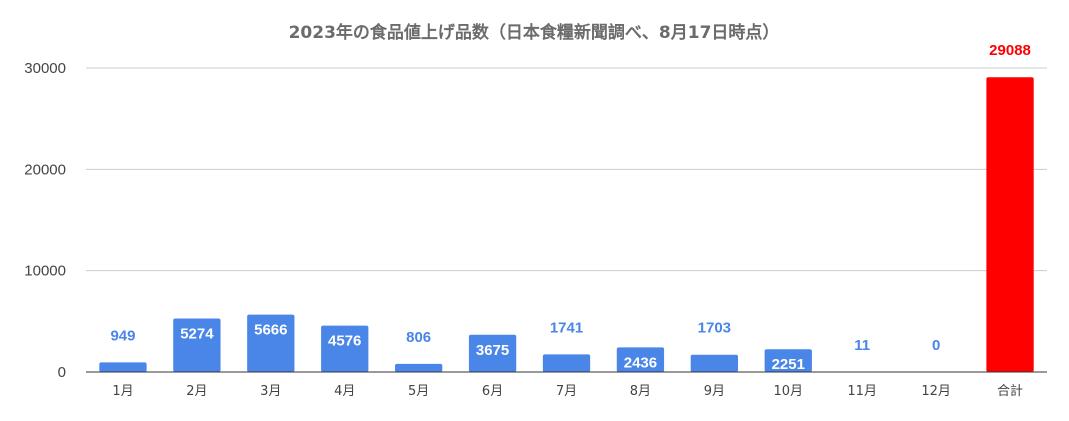 This screenshot has width=1069, height=421. I want to click on x-tick-label: 1月, so click(122, 391).